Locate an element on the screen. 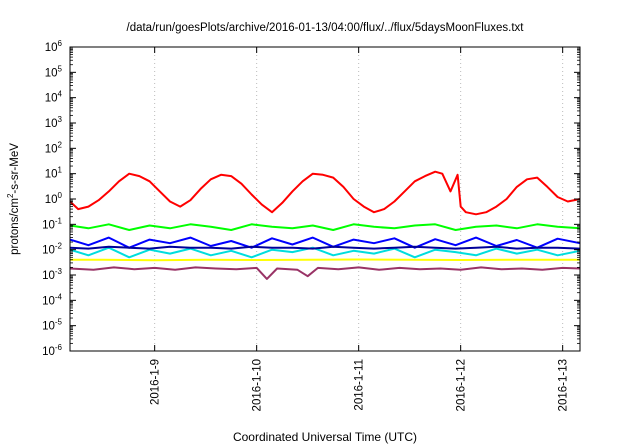  y-tick-label: 10⁴ is located at coordinates (54, 97).